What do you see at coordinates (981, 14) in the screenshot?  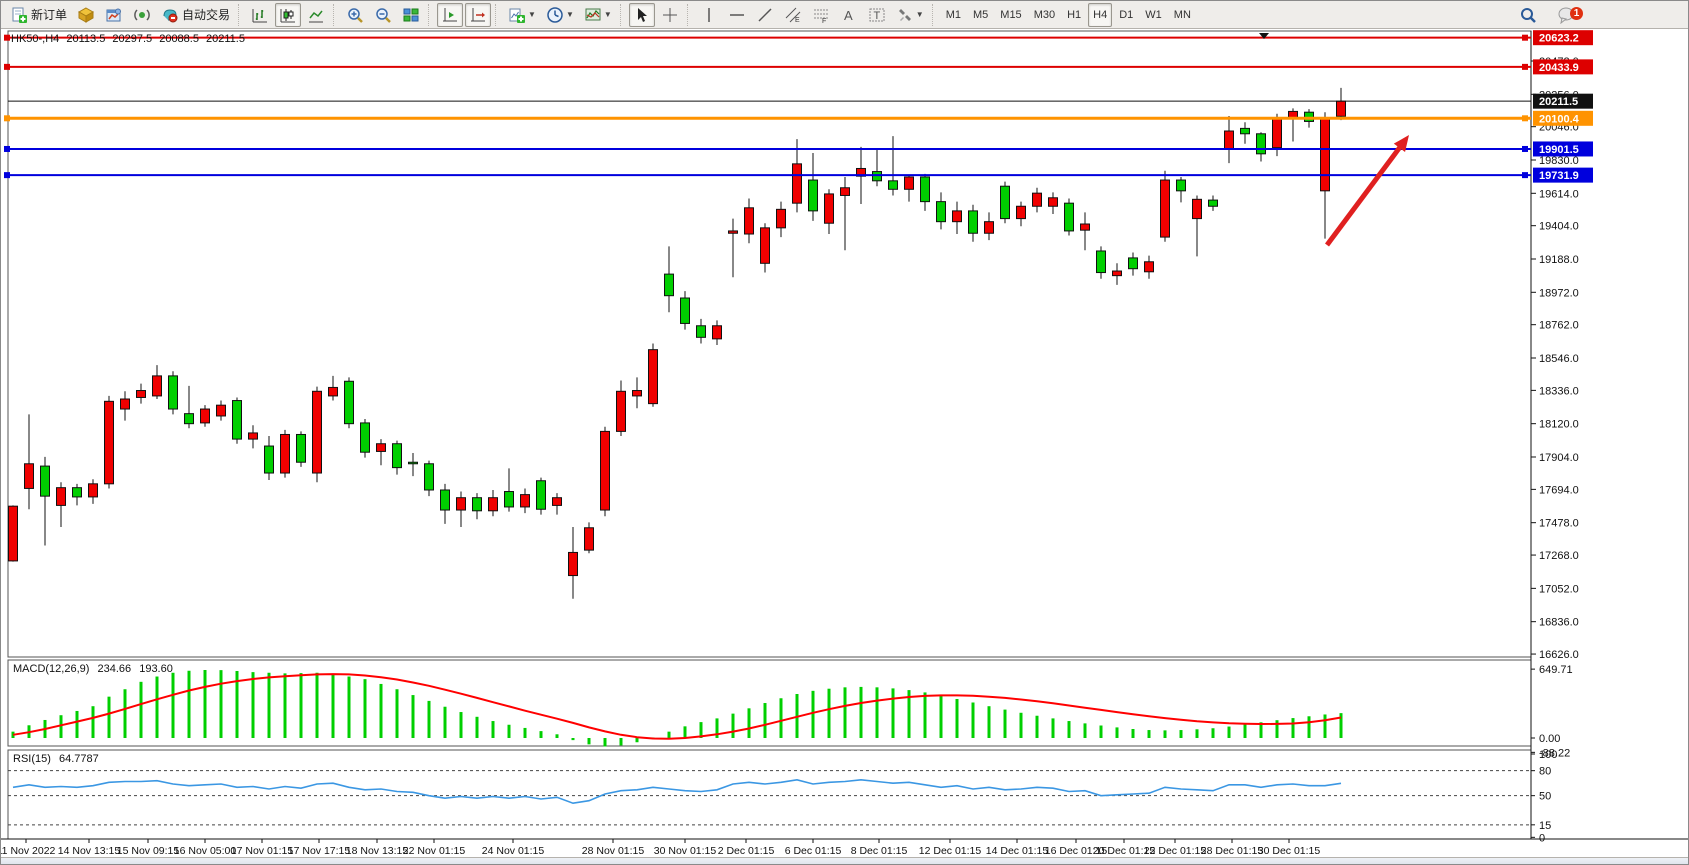 I see `timeframe-button-m5: M5` at bounding box center [981, 14].